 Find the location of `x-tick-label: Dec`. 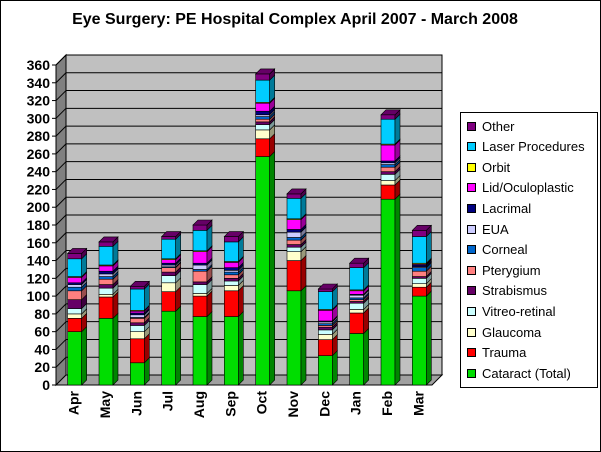

x-tick-label: Dec is located at coordinates (324, 404).